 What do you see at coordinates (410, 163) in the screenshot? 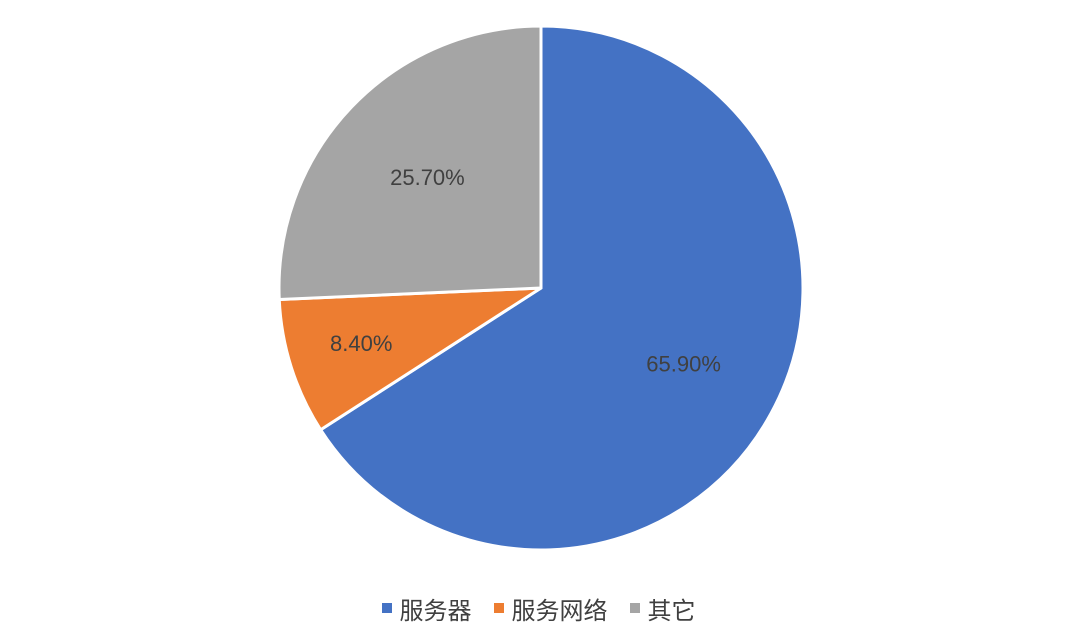
I see `pie-slice-other` at bounding box center [410, 163].